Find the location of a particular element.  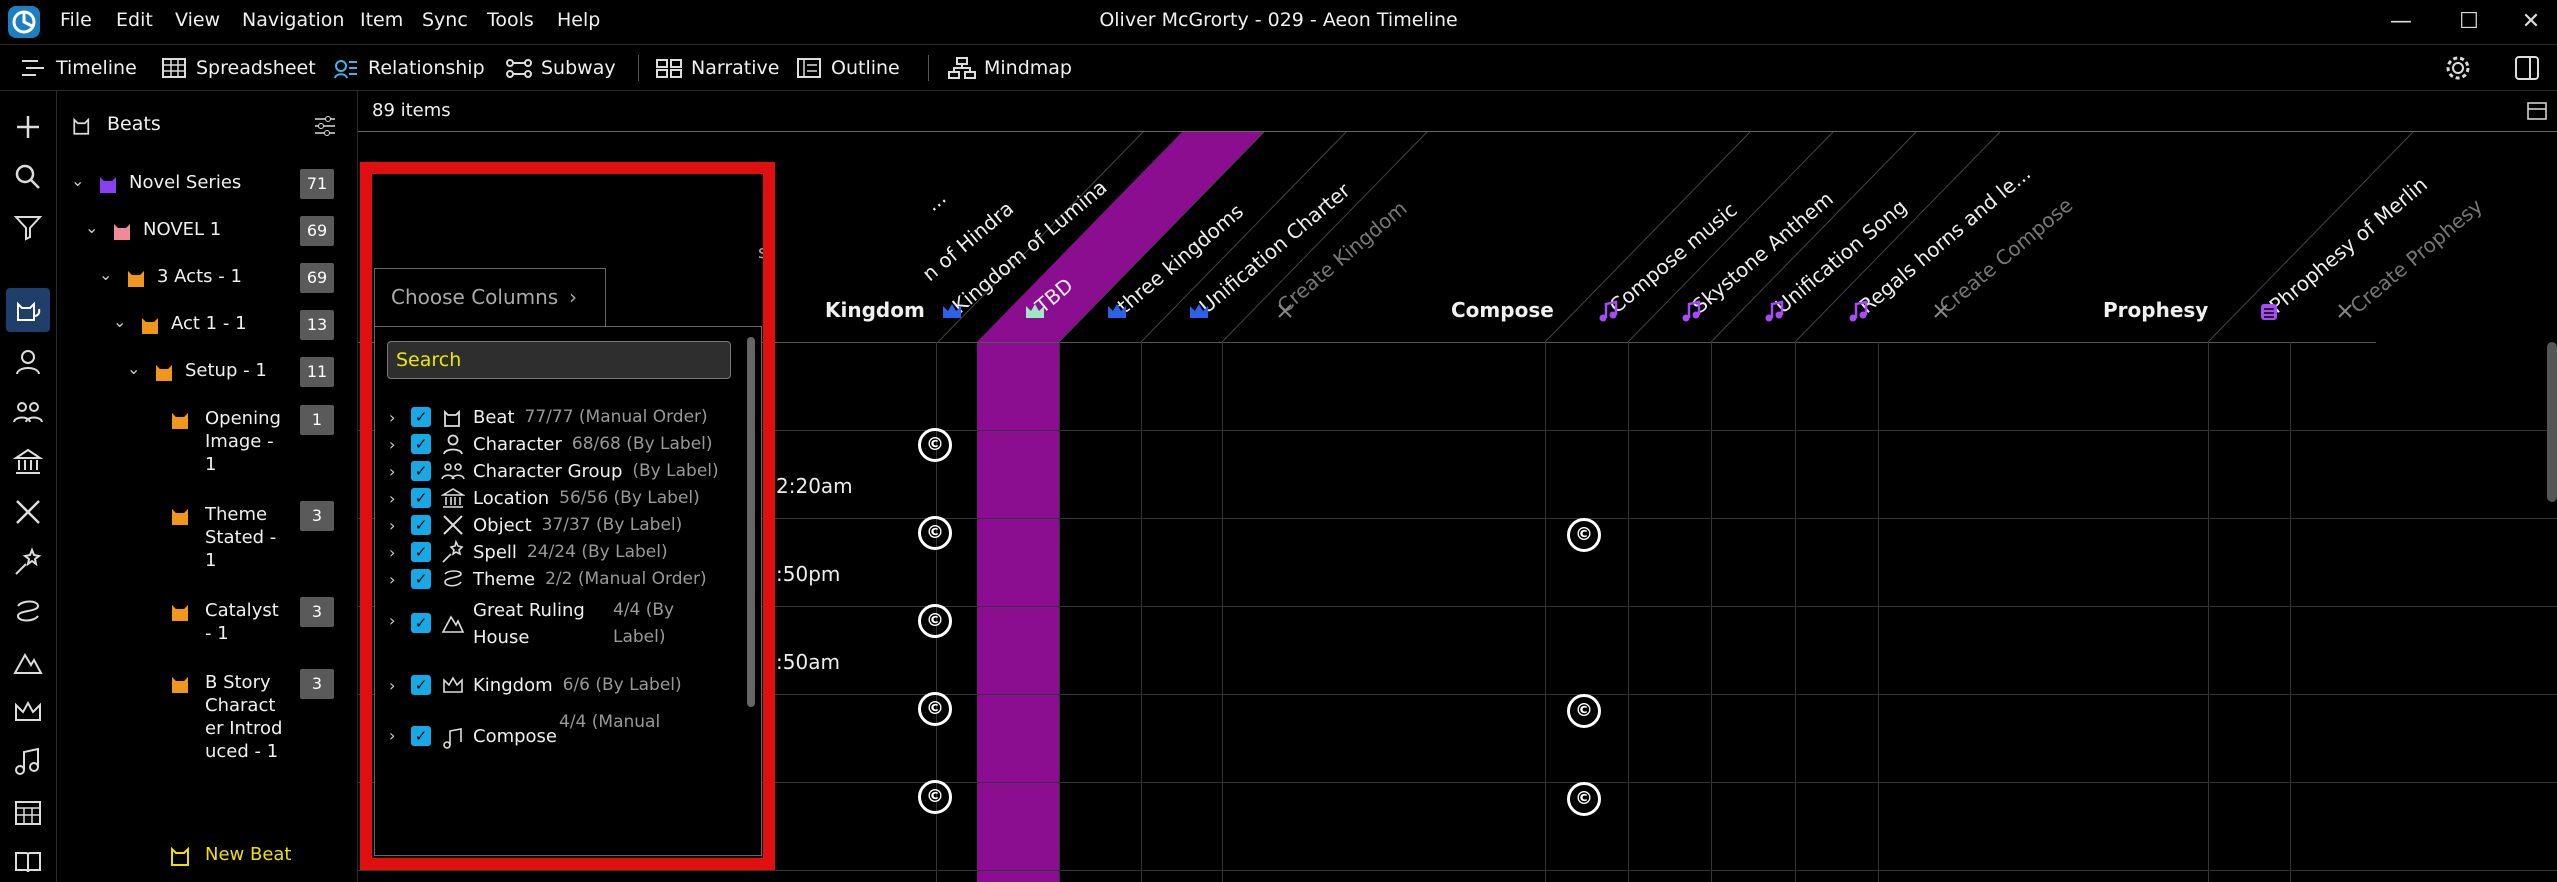

view-subway-button: Subway is located at coordinates (560, 68).